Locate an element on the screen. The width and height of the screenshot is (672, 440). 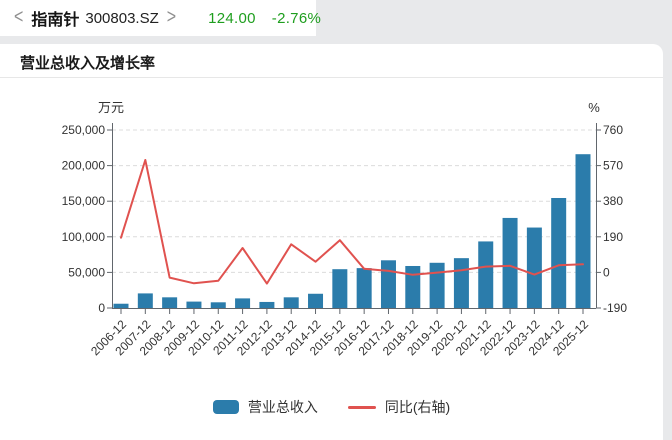
left-axis-tick-label: 200,000 is located at coordinates (84, 166).